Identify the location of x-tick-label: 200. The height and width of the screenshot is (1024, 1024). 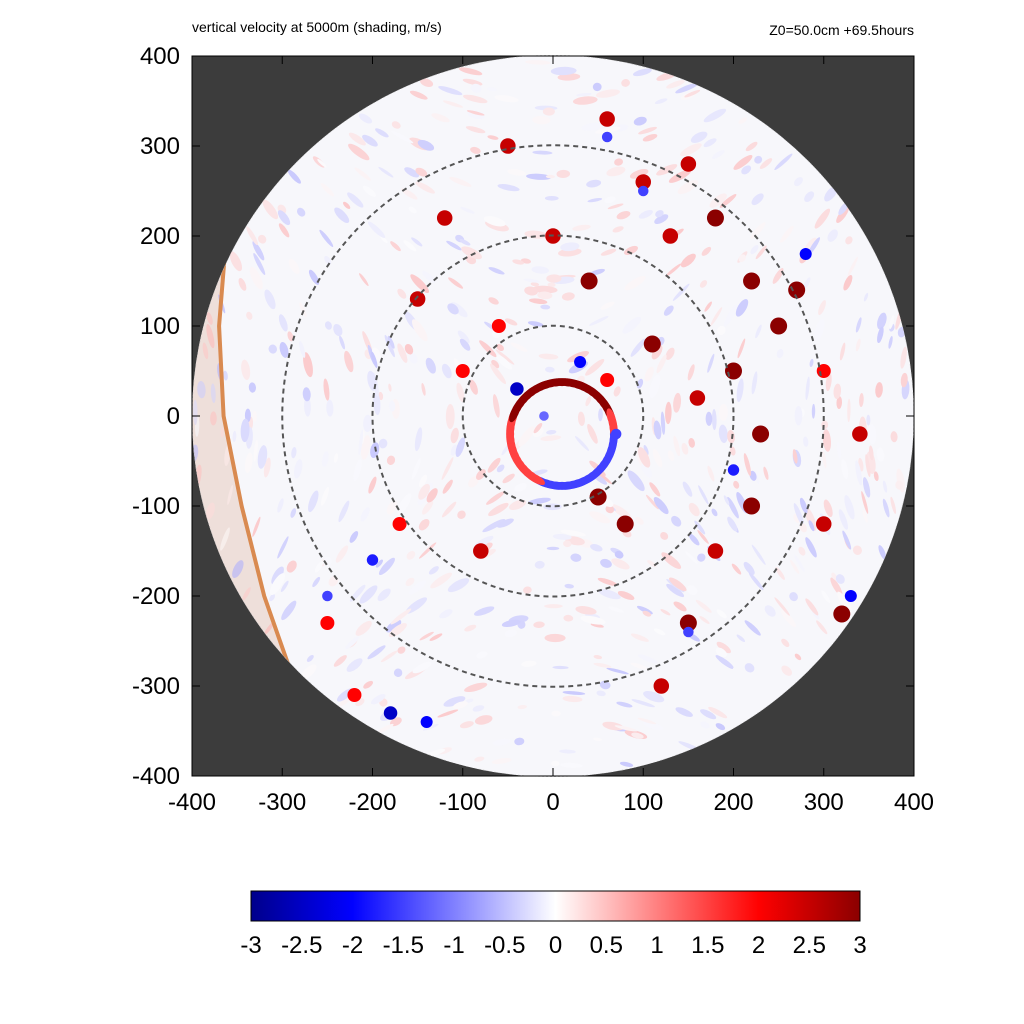
(733, 802).